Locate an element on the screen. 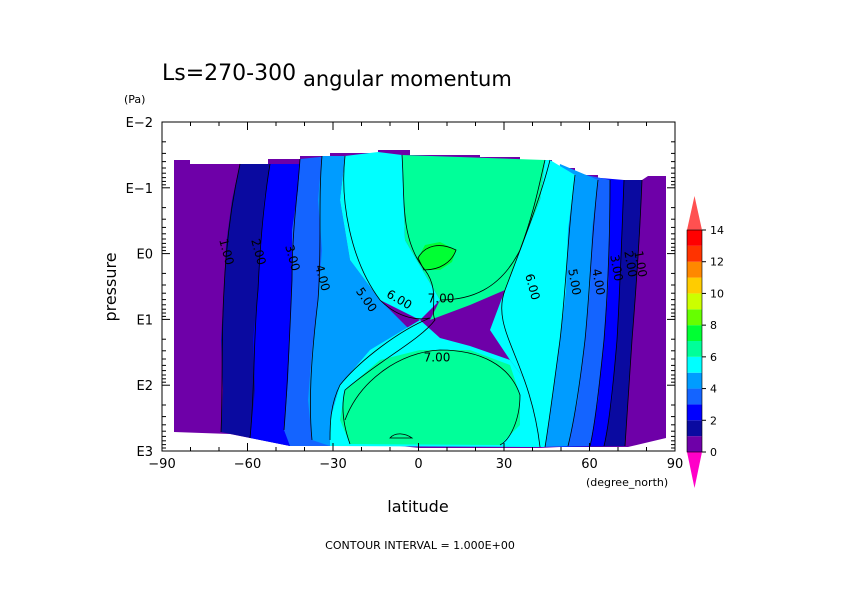 The width and height of the screenshot is (842, 595). y-tick-label: E−1 is located at coordinates (139, 189).